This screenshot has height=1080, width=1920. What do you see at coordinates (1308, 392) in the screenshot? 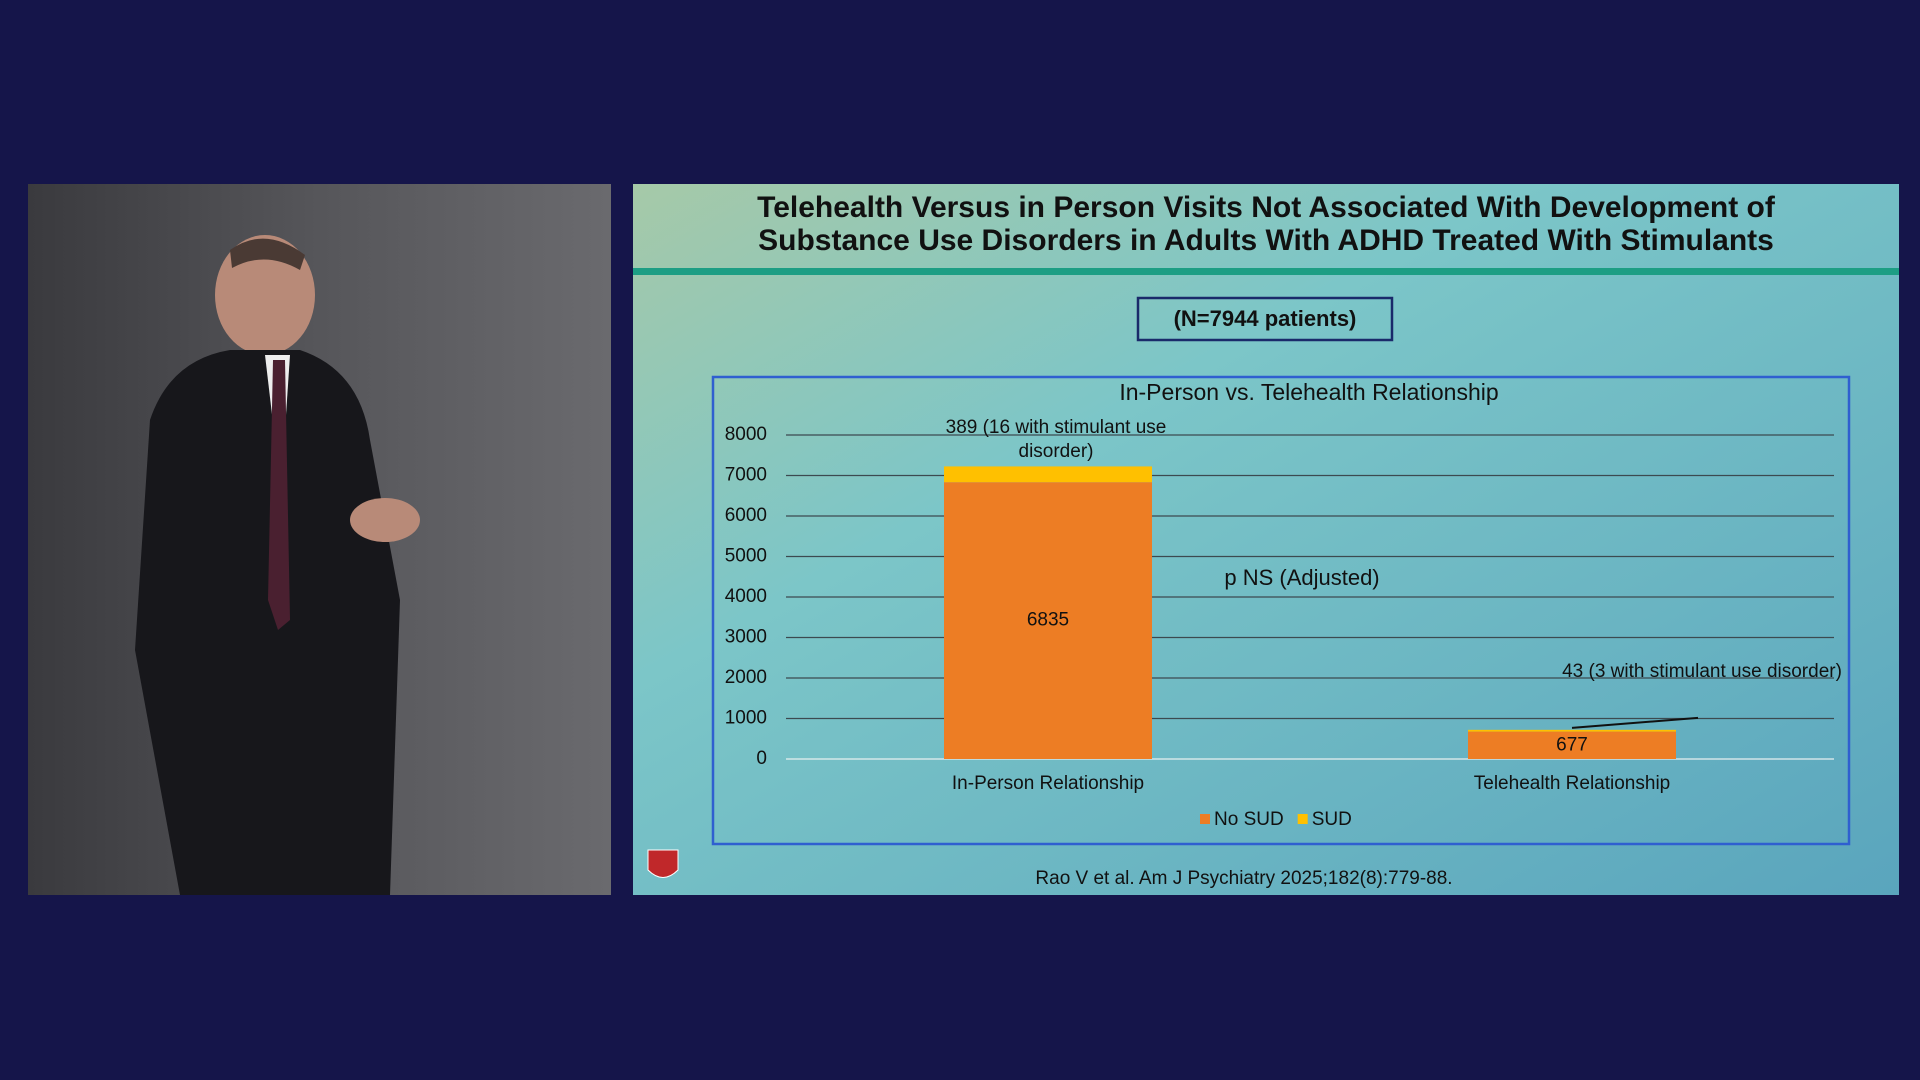
I see `chart-title: In-Person vs. Telehealth Relationship` at bounding box center [1308, 392].